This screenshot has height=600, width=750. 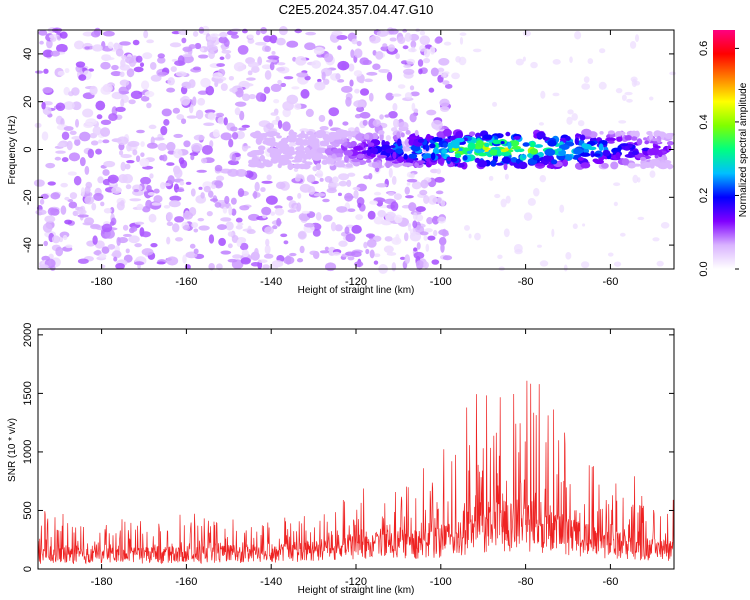 What do you see at coordinates (610, 282) in the screenshot?
I see `spectrogram-x-tick-label: -60` at bounding box center [610, 282].